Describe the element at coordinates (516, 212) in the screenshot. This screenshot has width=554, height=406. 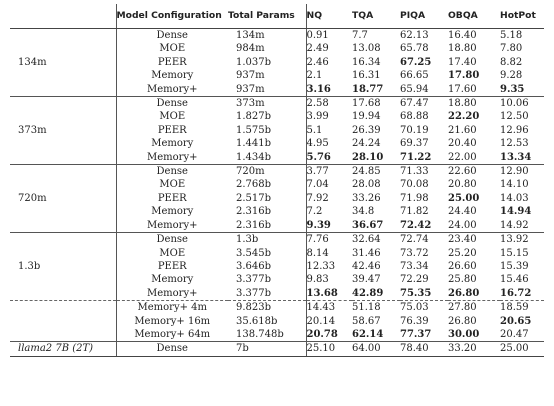
I see `hotpot-cell: 14.94` at that location.